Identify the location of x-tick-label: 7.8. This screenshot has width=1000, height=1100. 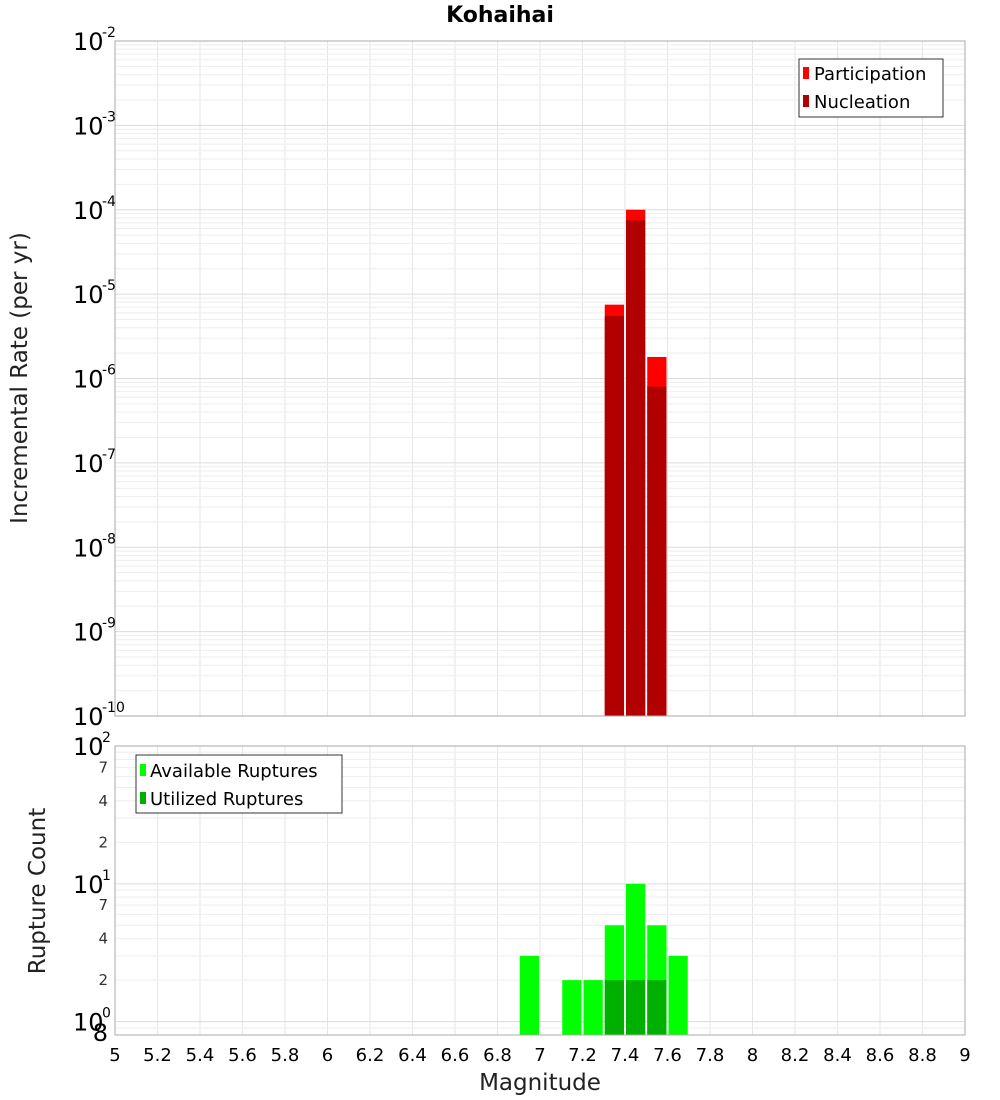
(710, 1055).